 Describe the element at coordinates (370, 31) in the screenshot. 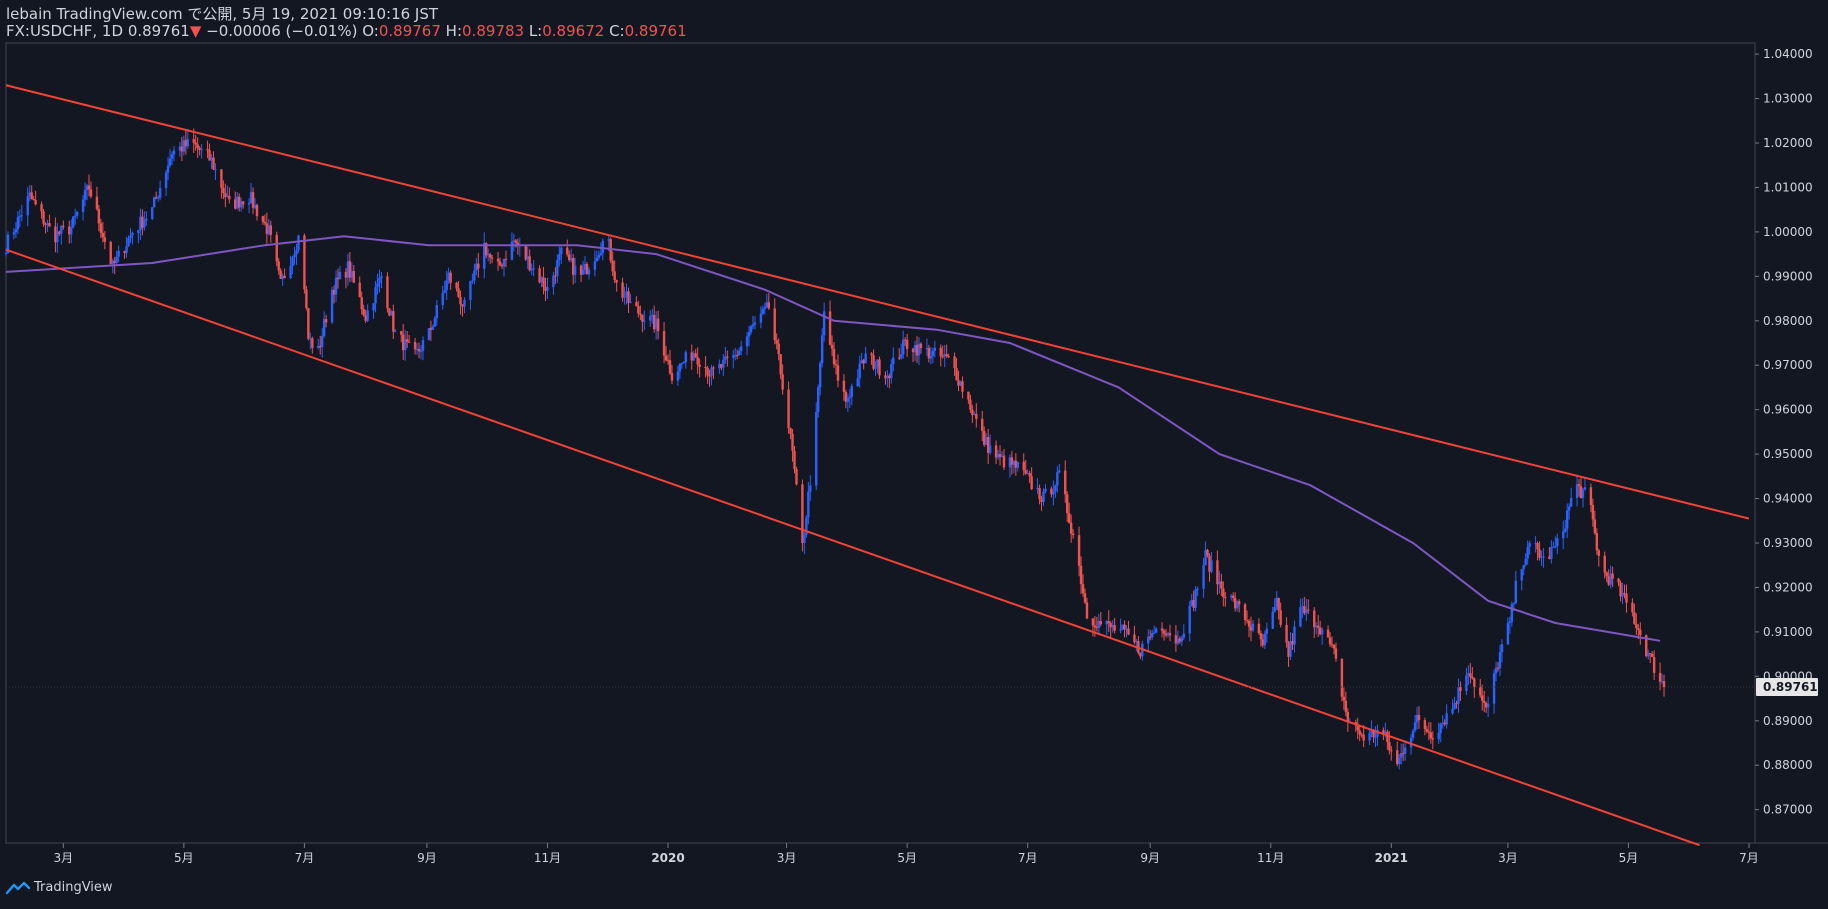

I see `open-label: O:` at that location.